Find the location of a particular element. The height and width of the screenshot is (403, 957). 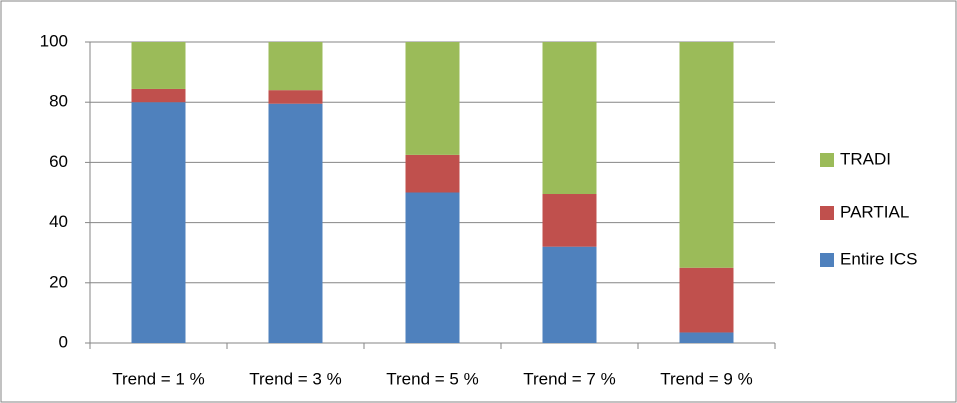

x-tick-label: Trend = 3 % is located at coordinates (295, 378).